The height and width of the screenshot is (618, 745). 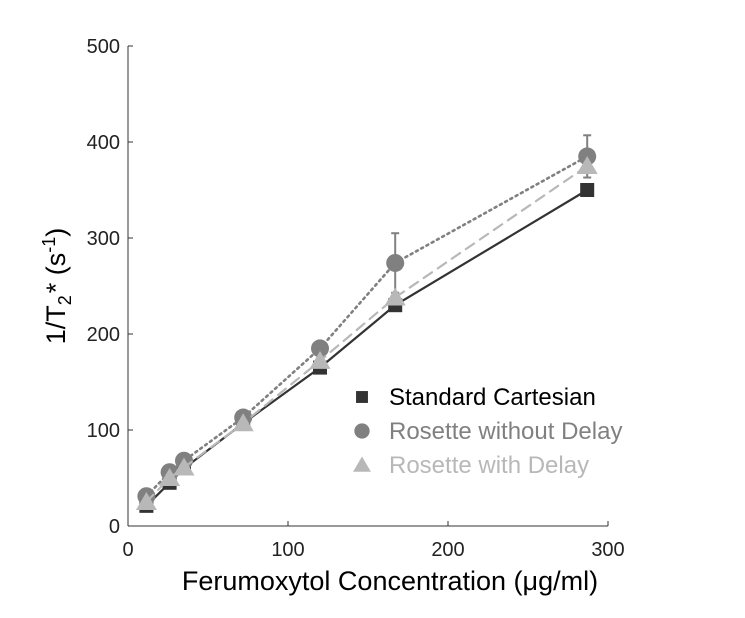 What do you see at coordinates (56, 273) in the screenshot?
I see `y-title-part-2: * (s` at bounding box center [56, 273].